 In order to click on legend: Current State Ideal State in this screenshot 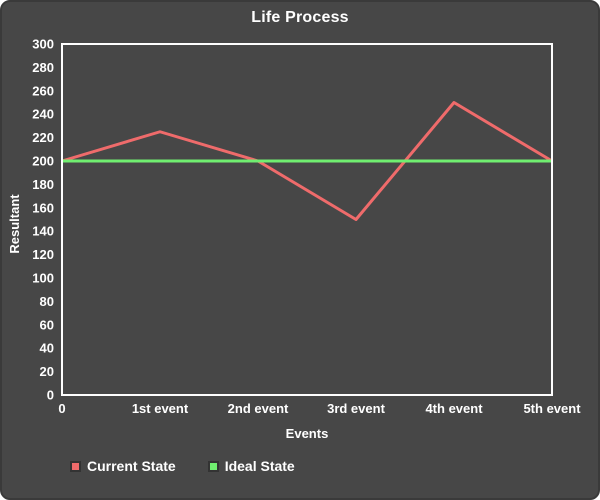, I will do `click(182, 466)`.